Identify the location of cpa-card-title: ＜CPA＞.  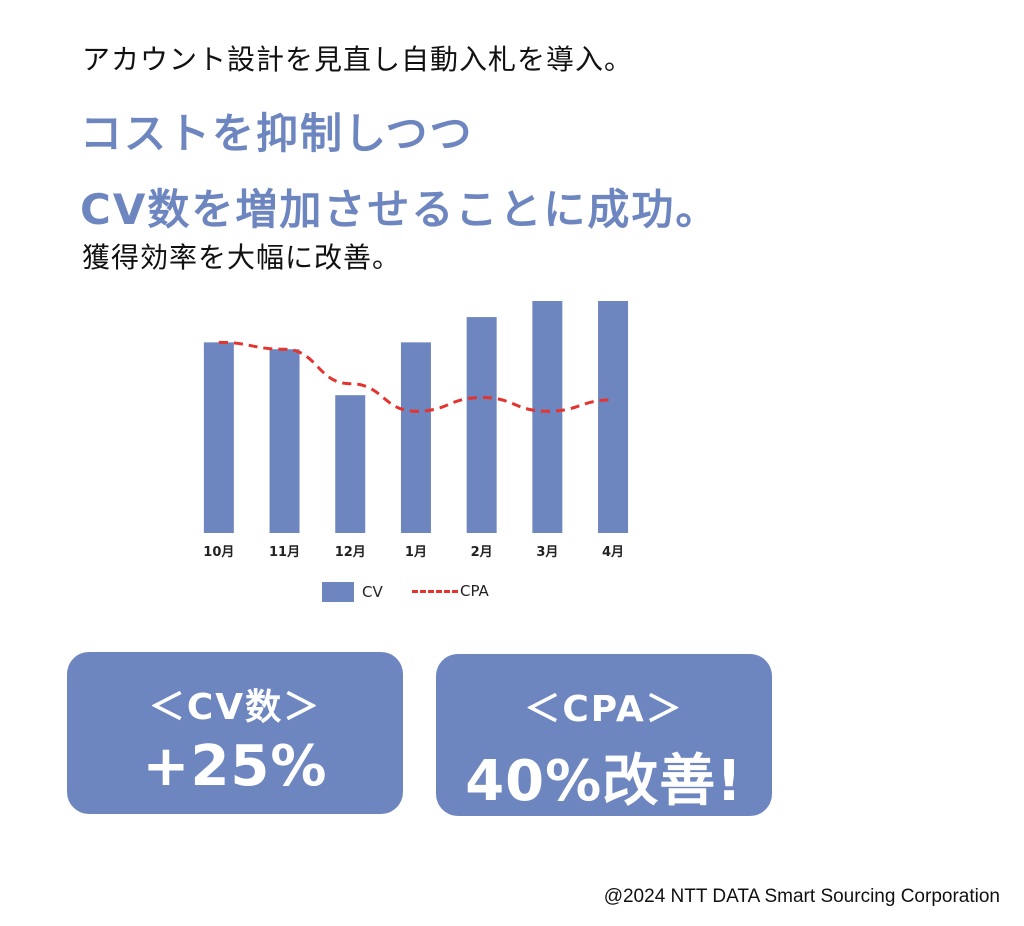
(604, 709).